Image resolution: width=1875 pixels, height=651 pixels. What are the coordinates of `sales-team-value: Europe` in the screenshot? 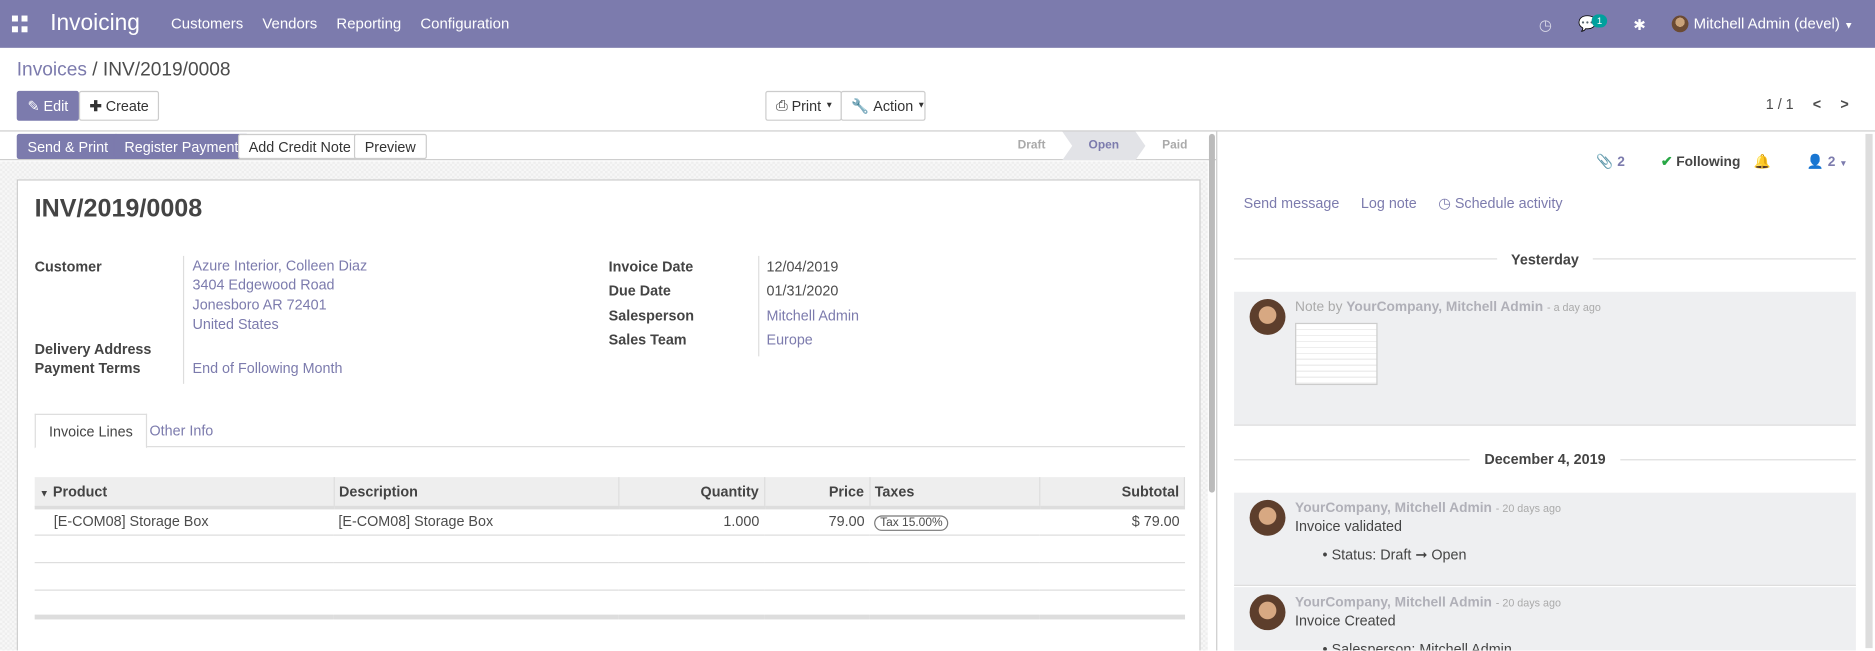 It's located at (789, 339).